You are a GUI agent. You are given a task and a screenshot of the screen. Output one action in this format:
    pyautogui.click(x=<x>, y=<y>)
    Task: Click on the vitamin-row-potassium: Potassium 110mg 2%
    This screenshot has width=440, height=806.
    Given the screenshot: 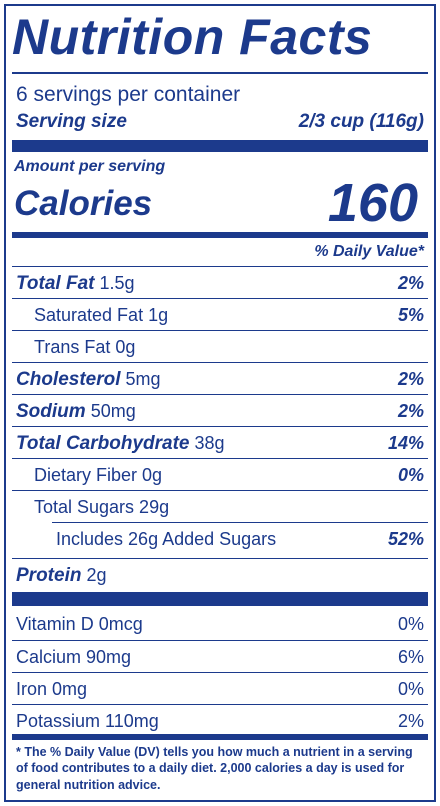 What is the action you would take?
    pyautogui.click(x=220, y=720)
    